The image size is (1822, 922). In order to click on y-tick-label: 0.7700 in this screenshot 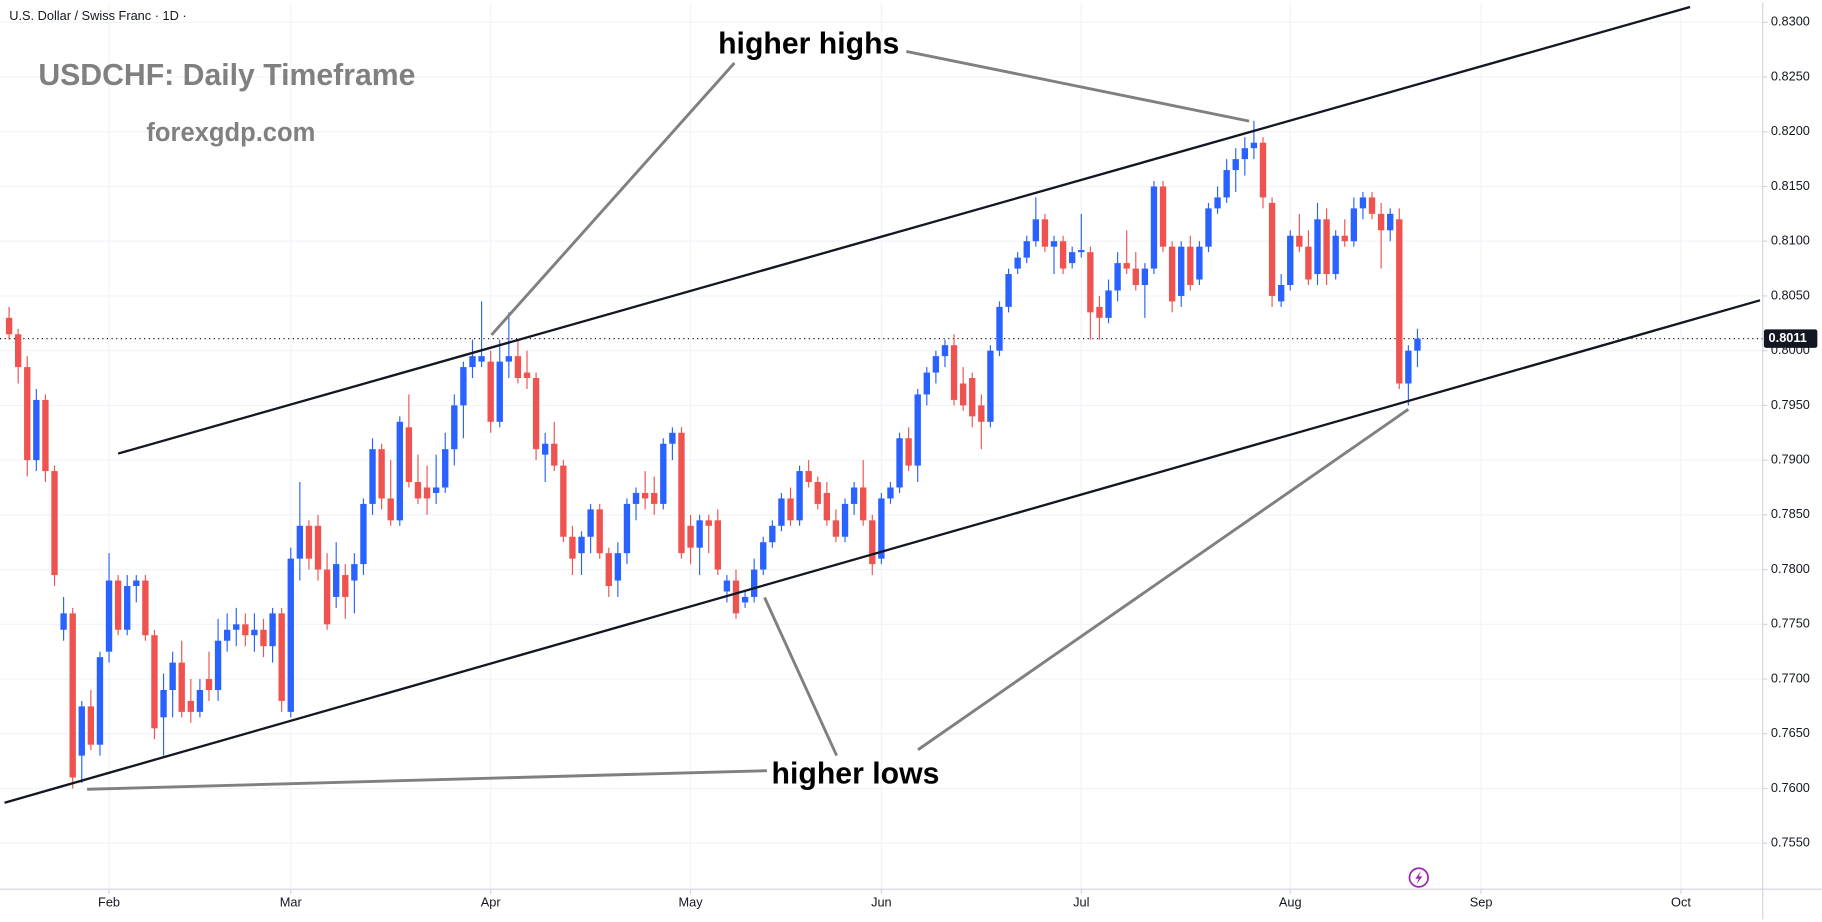, I will do `click(1790, 677)`.